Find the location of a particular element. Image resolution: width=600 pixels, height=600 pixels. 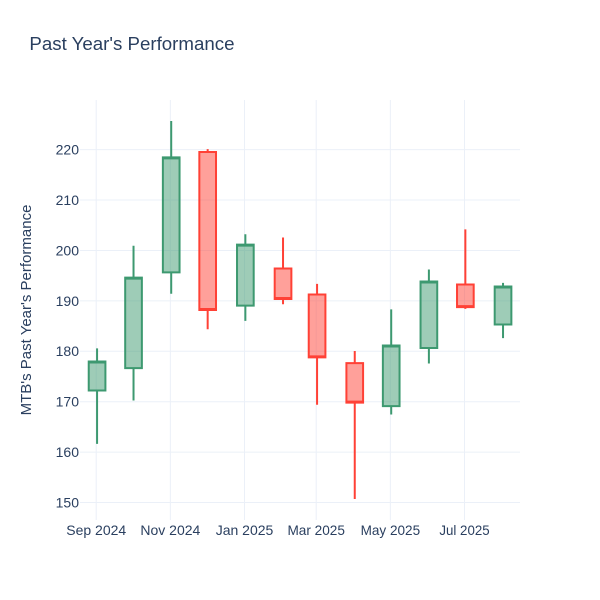

svg-text: 150 is located at coordinates (68, 502).